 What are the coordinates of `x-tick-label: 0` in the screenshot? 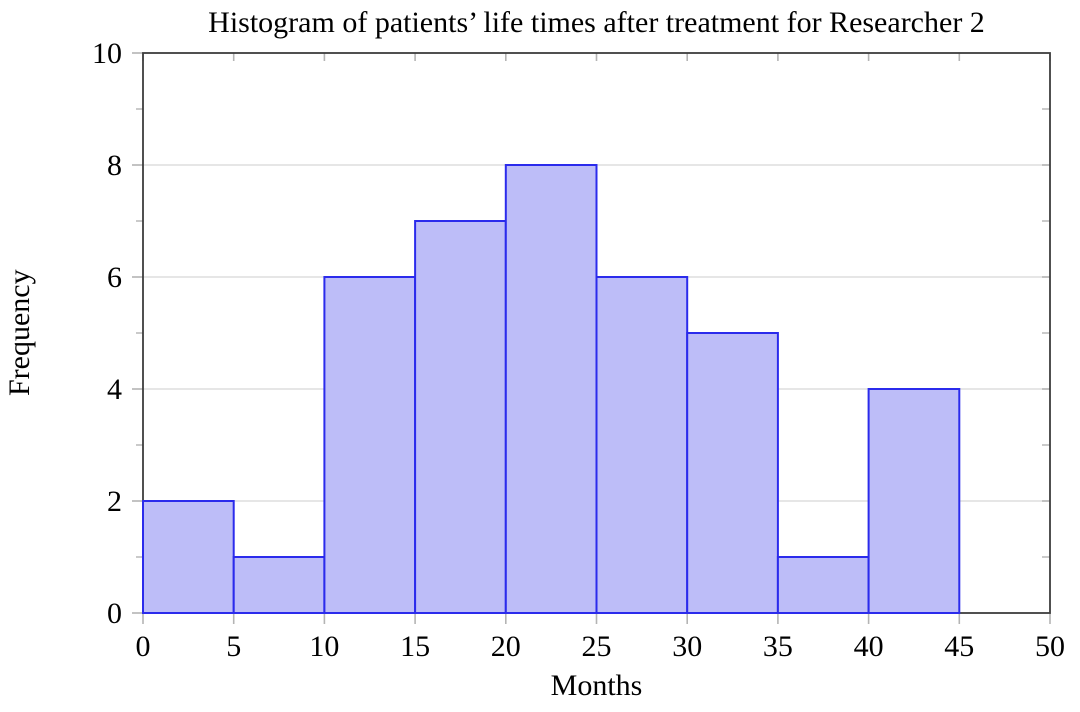 It's located at (143, 646).